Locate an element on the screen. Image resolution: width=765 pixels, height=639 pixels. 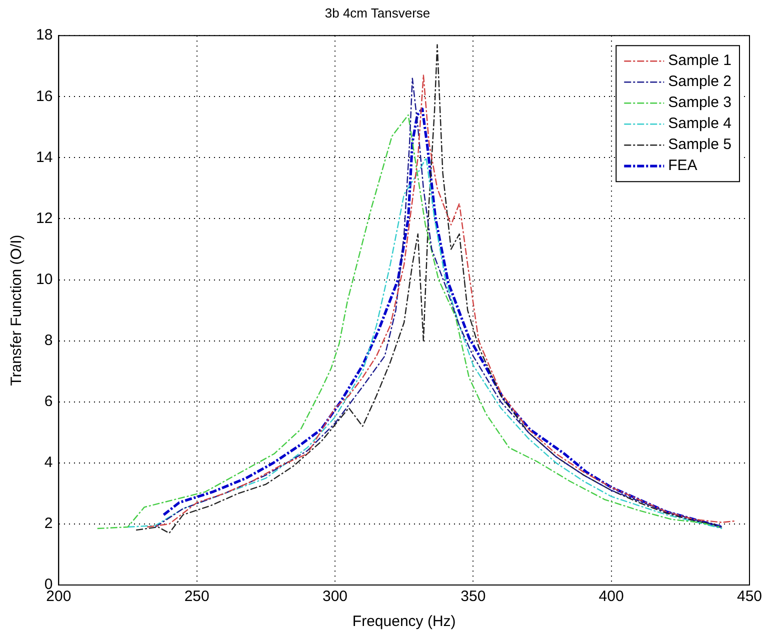
legend-label: Sample 3 is located at coordinates (700, 103).